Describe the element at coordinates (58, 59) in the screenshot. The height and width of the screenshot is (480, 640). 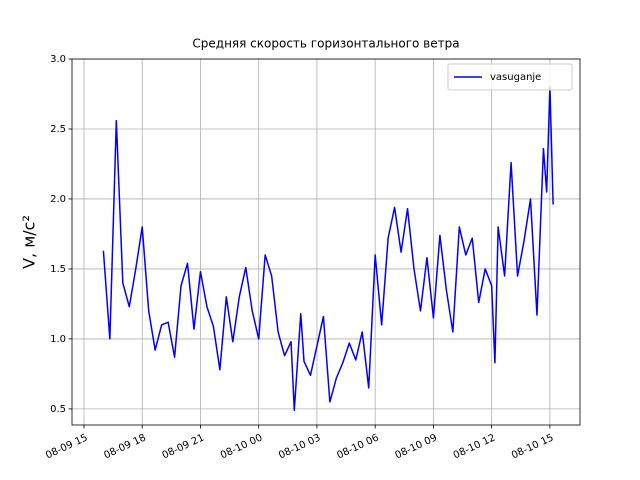
I see `y-tick-label: 3.0` at that location.